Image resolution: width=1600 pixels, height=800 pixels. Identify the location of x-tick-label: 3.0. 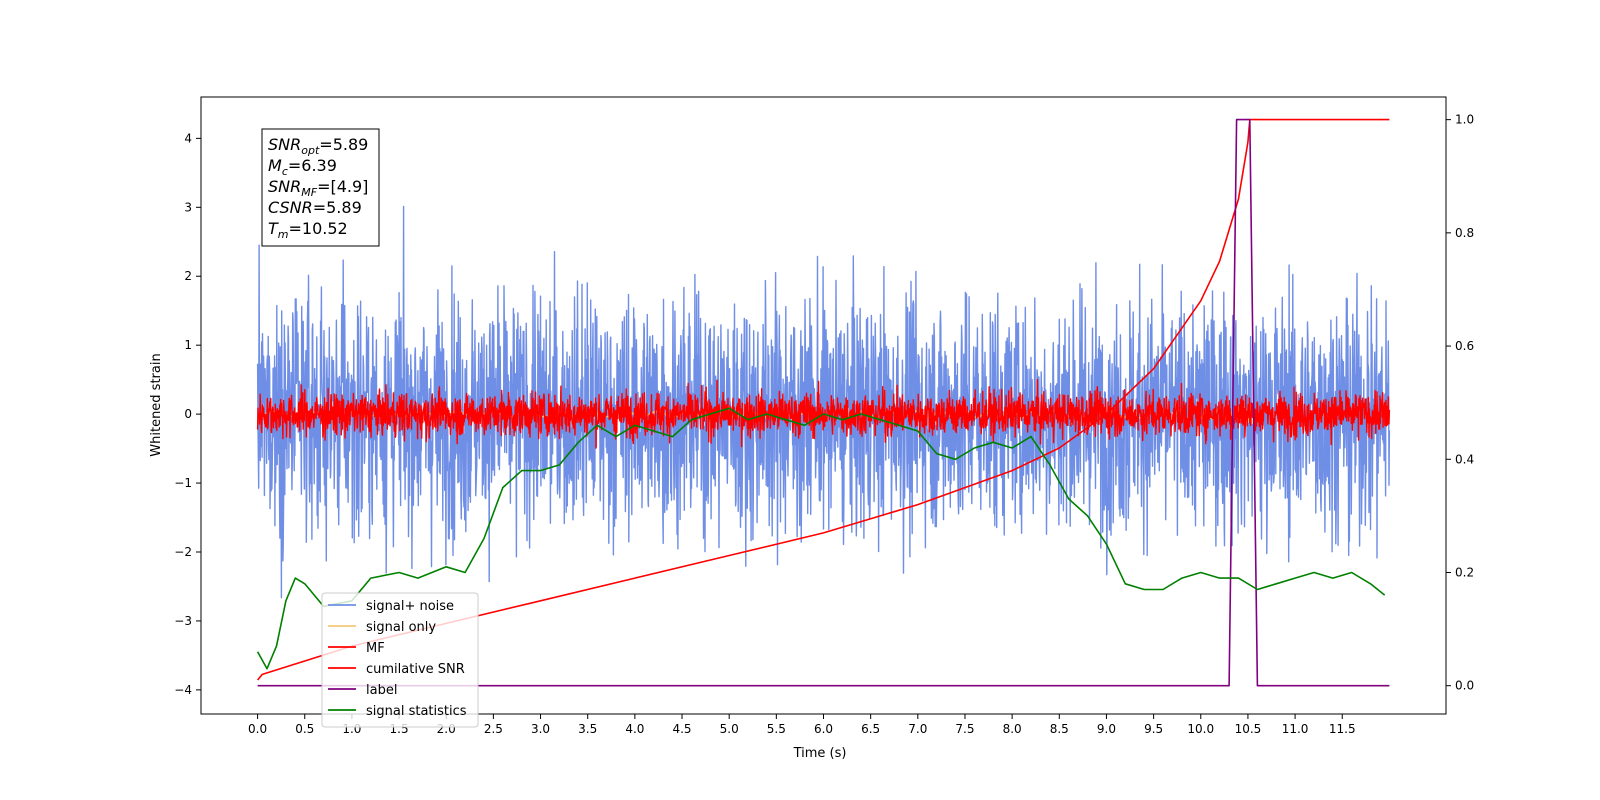
(540, 729).